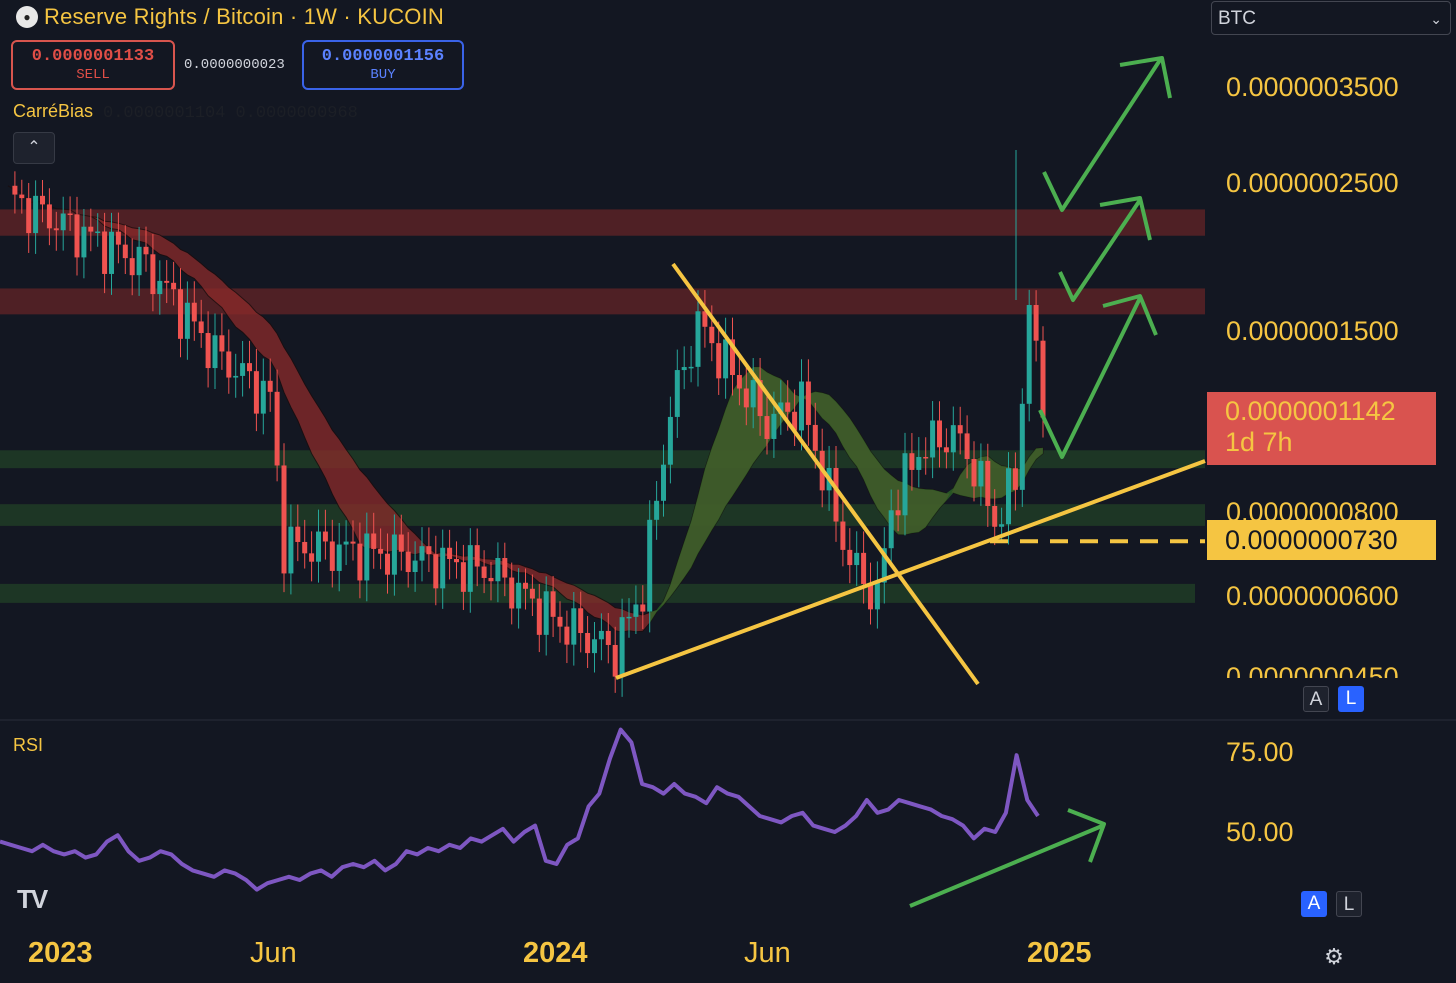  What do you see at coordinates (164, 113) in the screenshot?
I see `indicator-value-1: 0.0000001104` at bounding box center [164, 113].